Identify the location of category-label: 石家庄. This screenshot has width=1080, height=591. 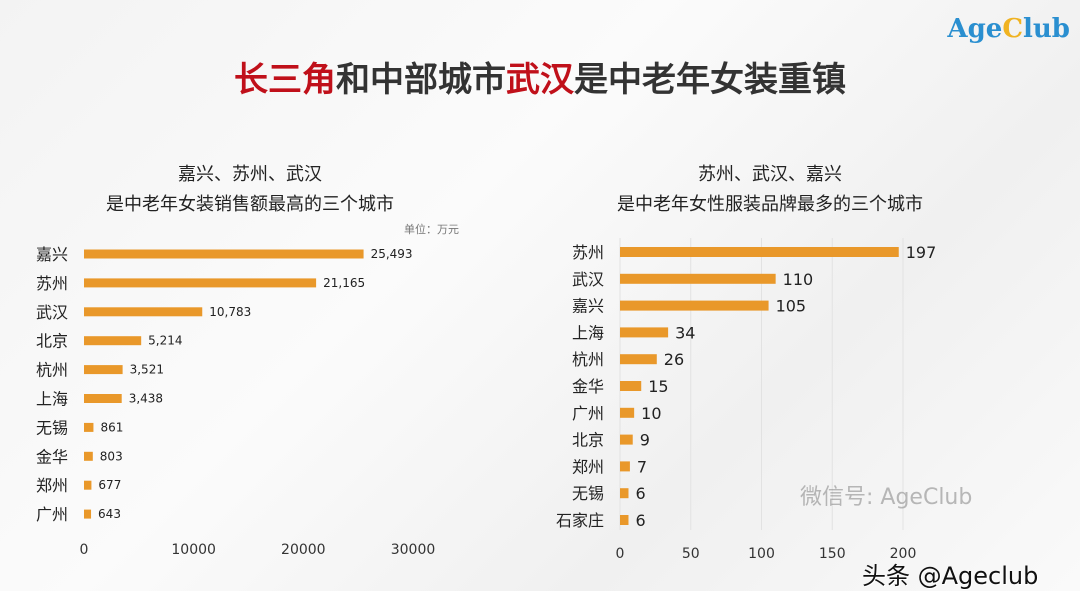
(580, 520).